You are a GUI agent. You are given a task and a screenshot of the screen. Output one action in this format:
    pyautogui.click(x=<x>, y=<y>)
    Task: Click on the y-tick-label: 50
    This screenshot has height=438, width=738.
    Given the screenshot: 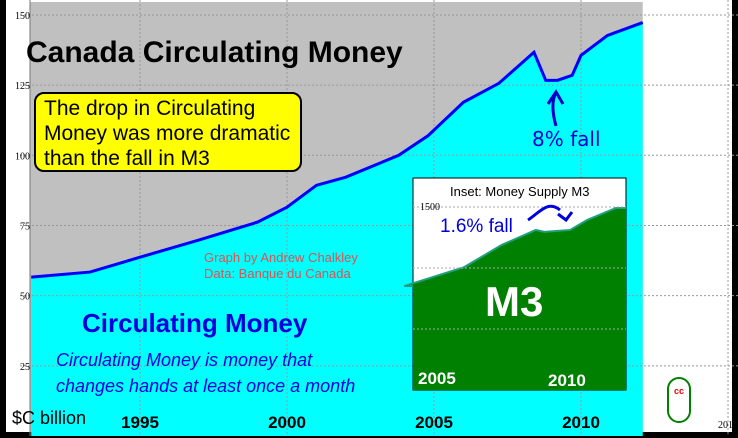 What is the action you would take?
    pyautogui.click(x=25, y=297)
    